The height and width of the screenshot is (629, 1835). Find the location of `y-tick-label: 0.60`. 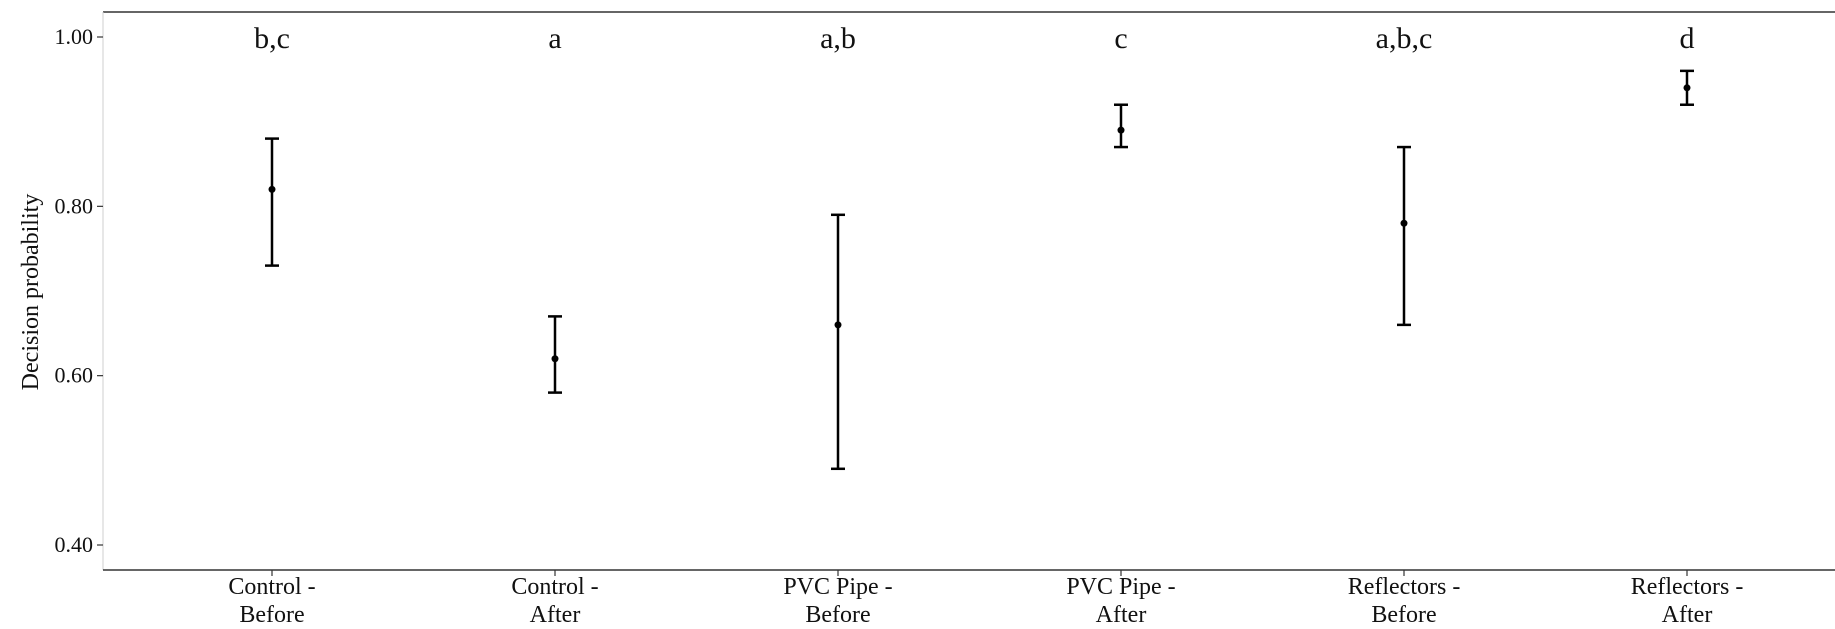

y-tick-label: 0.60 is located at coordinates (74, 375).